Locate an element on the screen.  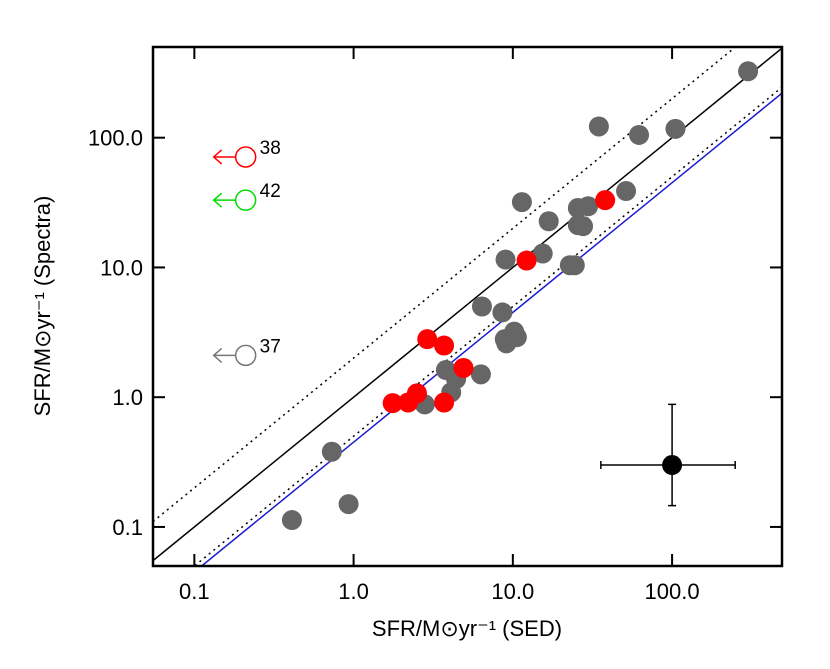
y-tick-label: 0.1 is located at coordinates (127, 527).